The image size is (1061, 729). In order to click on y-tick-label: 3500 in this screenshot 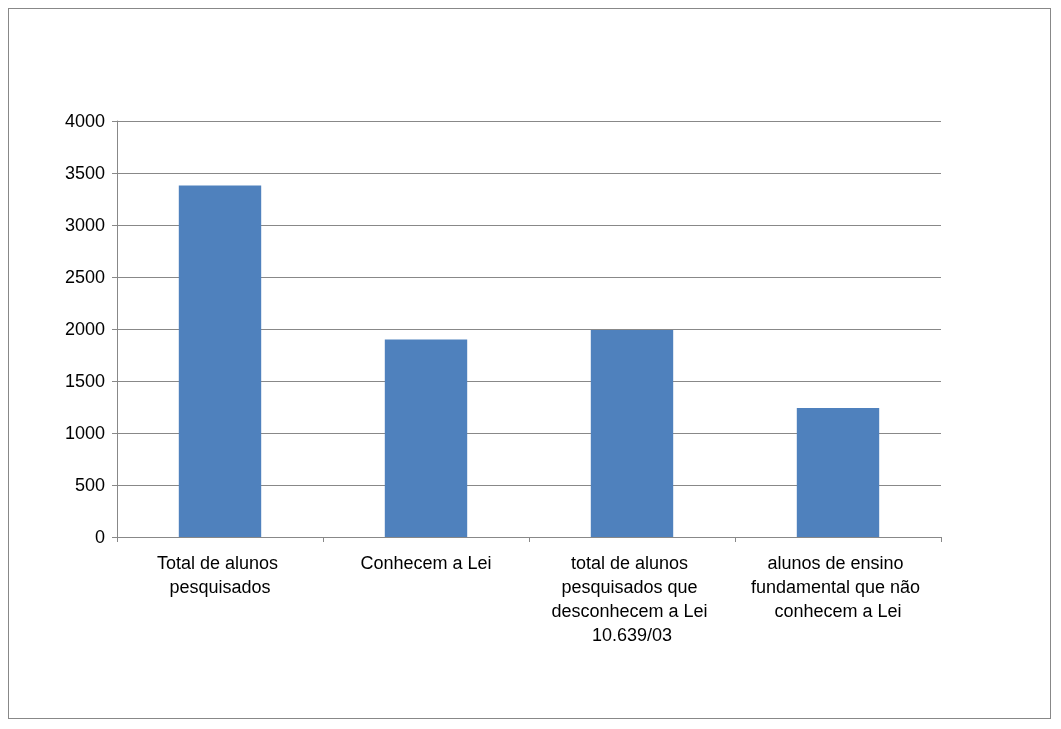, I will do `click(84, 173)`.